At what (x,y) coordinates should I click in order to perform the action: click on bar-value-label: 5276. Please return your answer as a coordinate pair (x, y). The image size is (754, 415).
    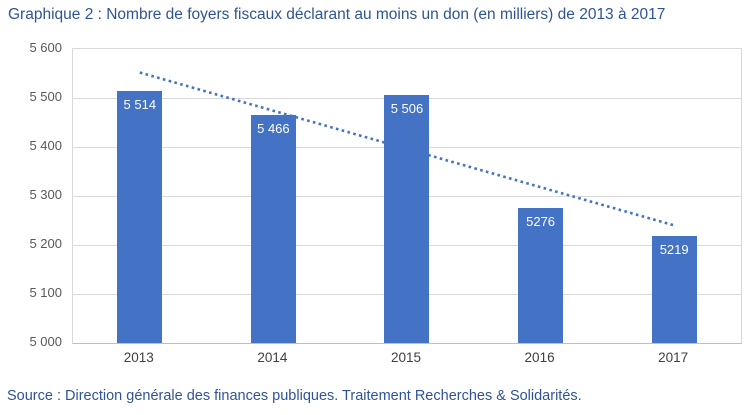
    Looking at the image, I should click on (541, 221).